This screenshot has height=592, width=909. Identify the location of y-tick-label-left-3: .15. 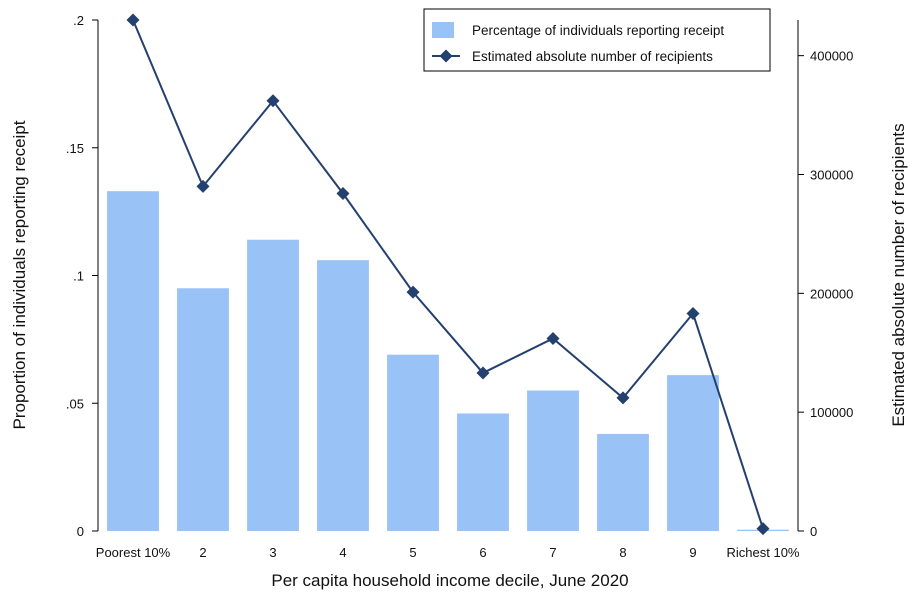
(75, 148).